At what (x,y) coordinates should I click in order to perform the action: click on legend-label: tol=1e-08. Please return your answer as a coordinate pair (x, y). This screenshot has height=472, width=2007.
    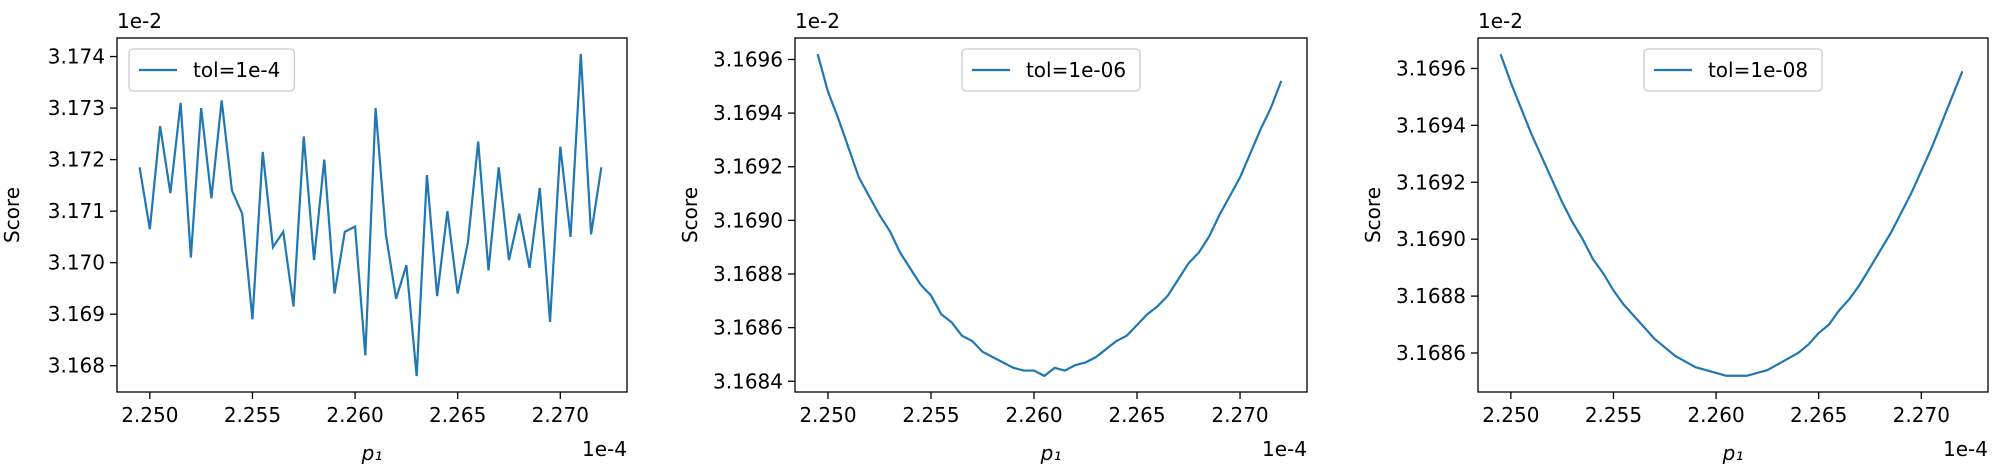
    Looking at the image, I should click on (1758, 70).